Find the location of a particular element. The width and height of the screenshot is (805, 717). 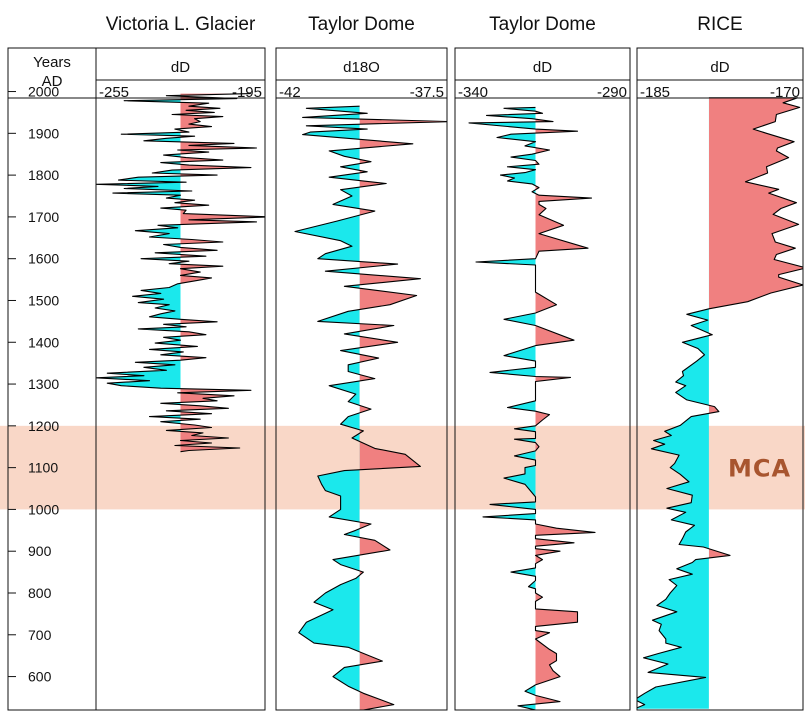

year-tick-label: 2000 is located at coordinates (43, 92).